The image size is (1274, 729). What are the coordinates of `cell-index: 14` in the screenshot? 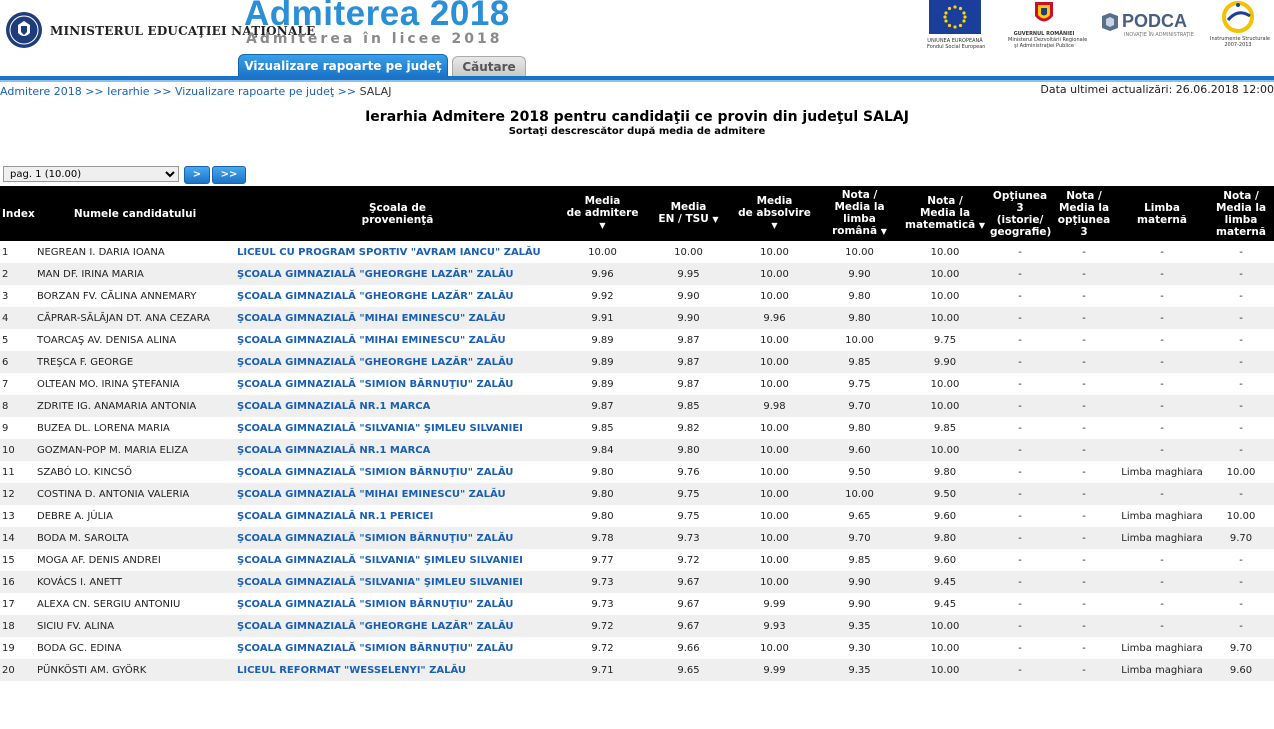 It's located at (17, 538).